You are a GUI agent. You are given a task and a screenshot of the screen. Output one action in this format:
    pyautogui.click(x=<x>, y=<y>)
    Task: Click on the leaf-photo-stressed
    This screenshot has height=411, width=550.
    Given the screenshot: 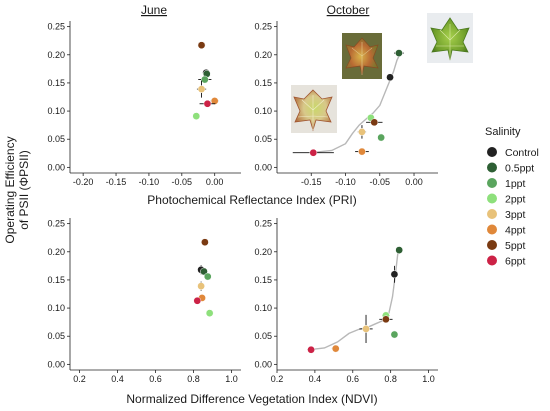 What is the action you would take?
    pyautogui.click(x=314, y=109)
    